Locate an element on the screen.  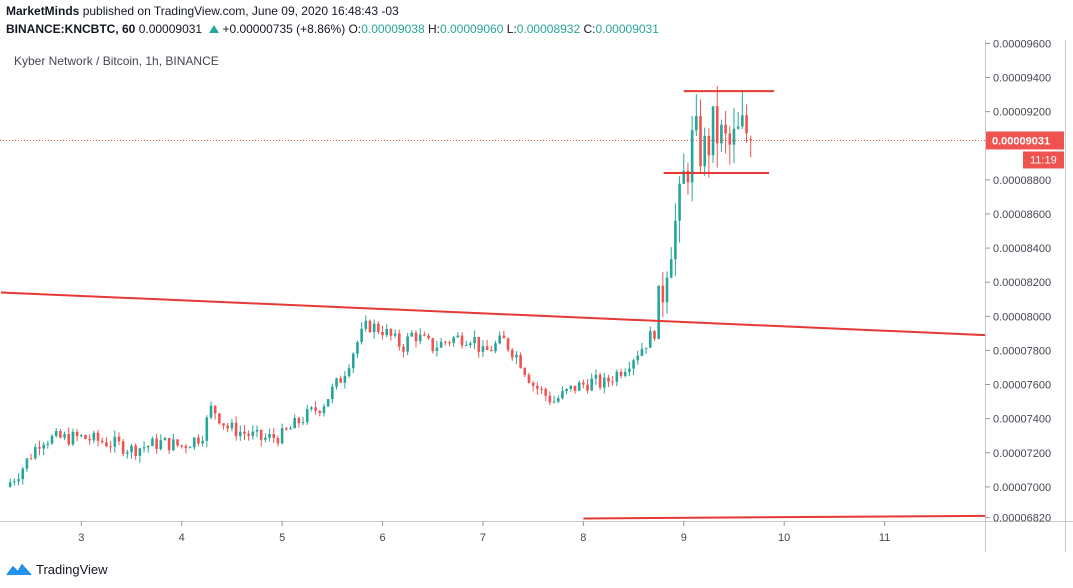
y-tick-label: 0.00008600 is located at coordinates (1022, 215).